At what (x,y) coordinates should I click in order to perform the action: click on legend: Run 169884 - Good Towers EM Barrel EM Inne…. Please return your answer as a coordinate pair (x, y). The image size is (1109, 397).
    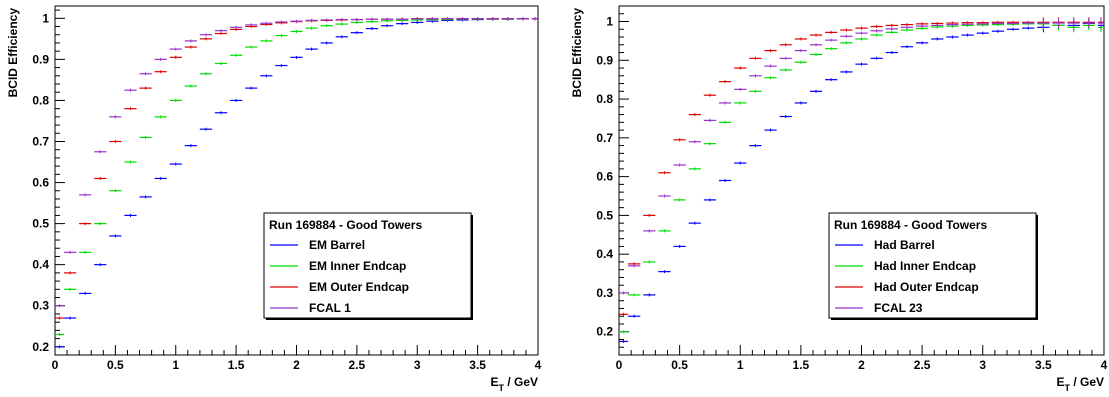
    Looking at the image, I should click on (368, 266).